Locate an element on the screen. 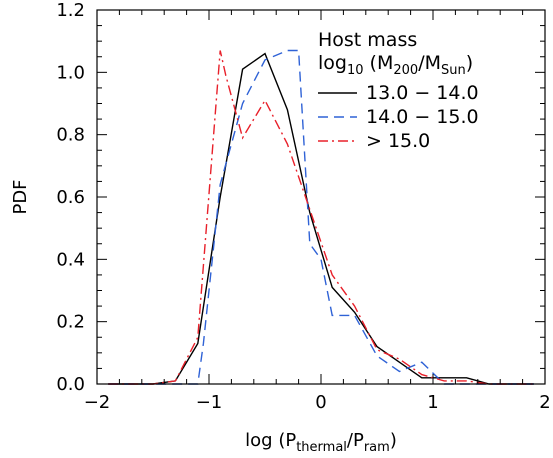 This screenshot has width=553, height=458. y-tick-label: 1.2 is located at coordinates (70, 10).